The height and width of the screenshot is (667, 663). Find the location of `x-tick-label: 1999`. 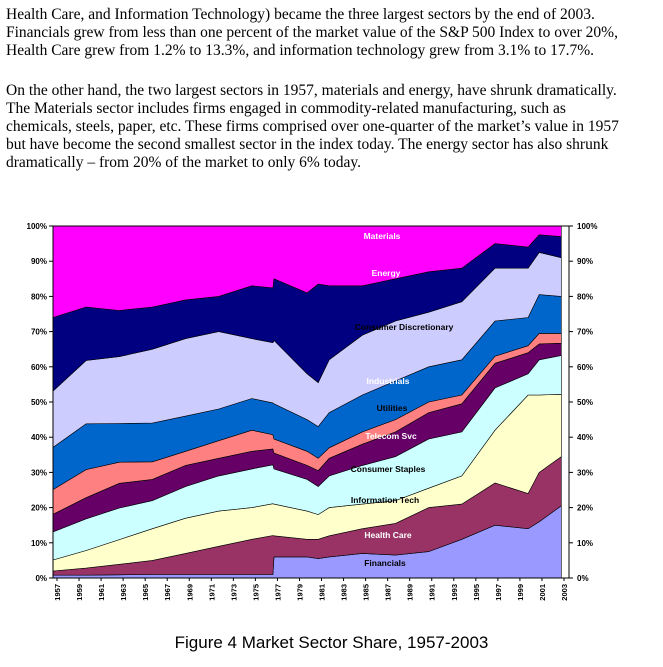

x-tick-label: 1999 is located at coordinates (520, 592).